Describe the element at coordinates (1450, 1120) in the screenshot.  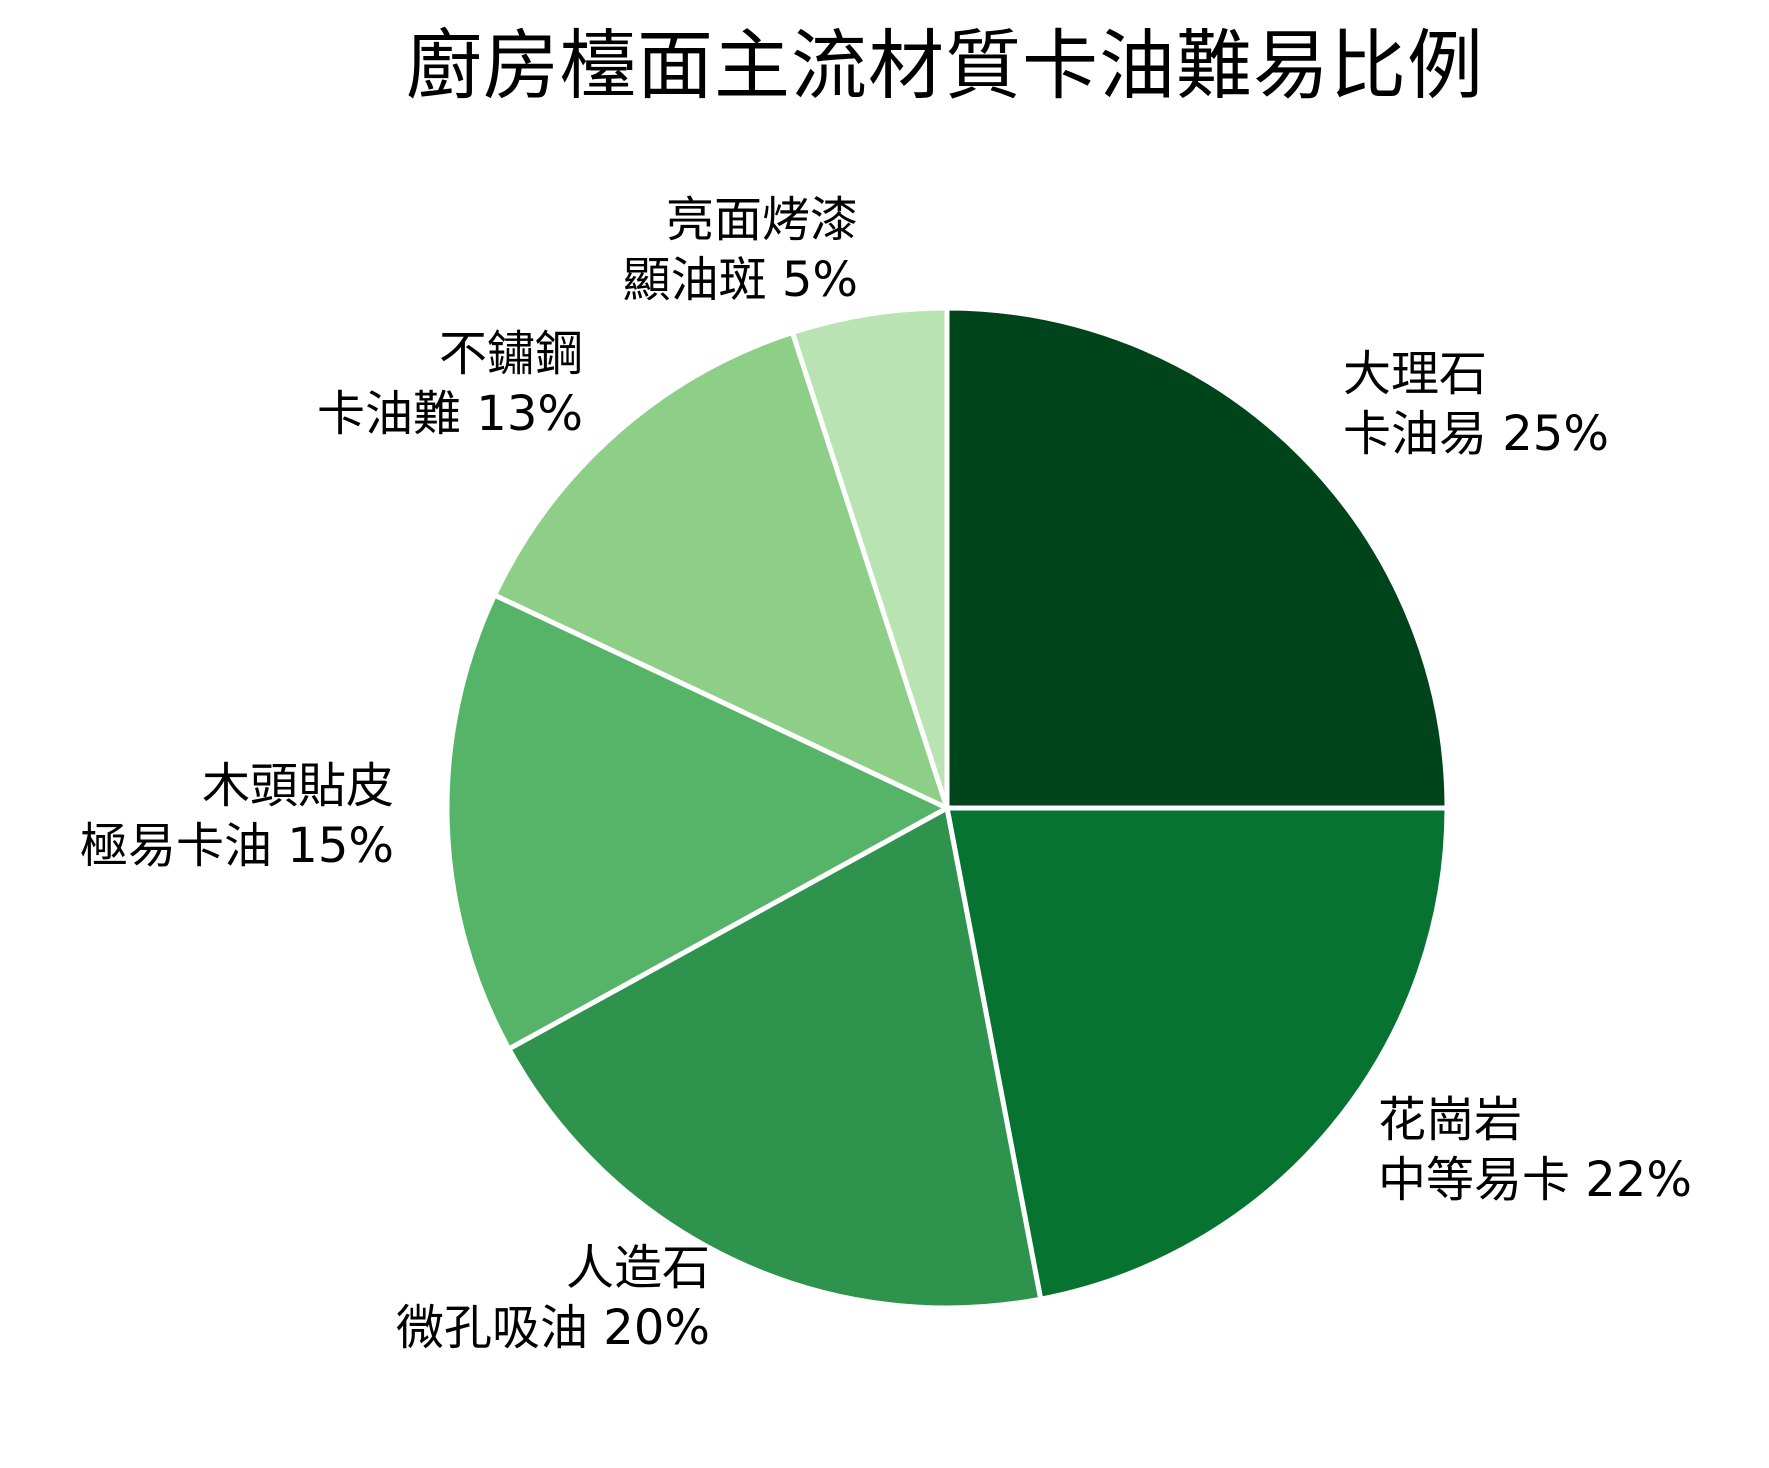
I see `label-granite-name: 花崗岩` at that location.